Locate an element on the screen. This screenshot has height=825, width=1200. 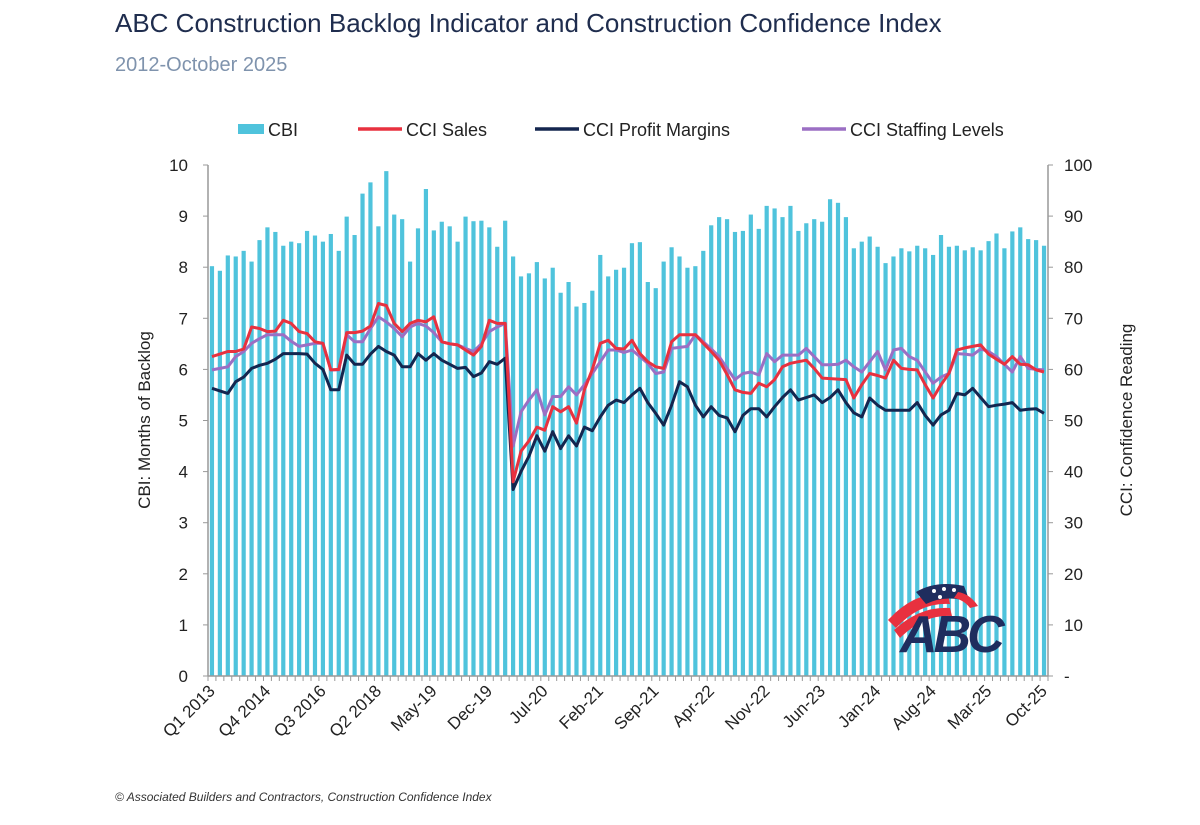
y-right-tick-label: 70 is located at coordinates (1073, 318).